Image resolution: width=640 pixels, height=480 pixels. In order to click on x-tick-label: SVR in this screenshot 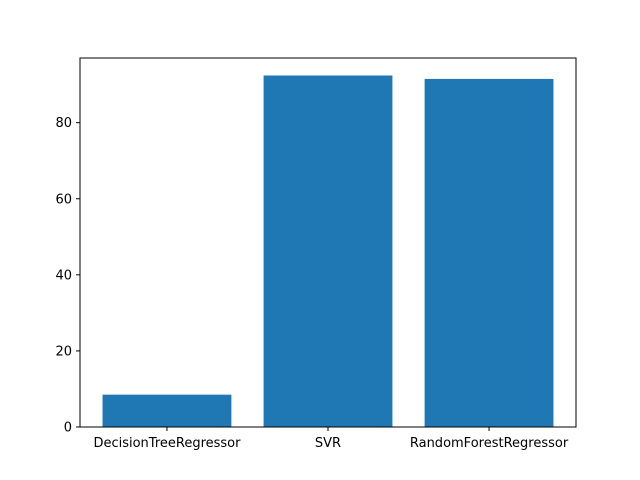, I will do `click(328, 443)`.